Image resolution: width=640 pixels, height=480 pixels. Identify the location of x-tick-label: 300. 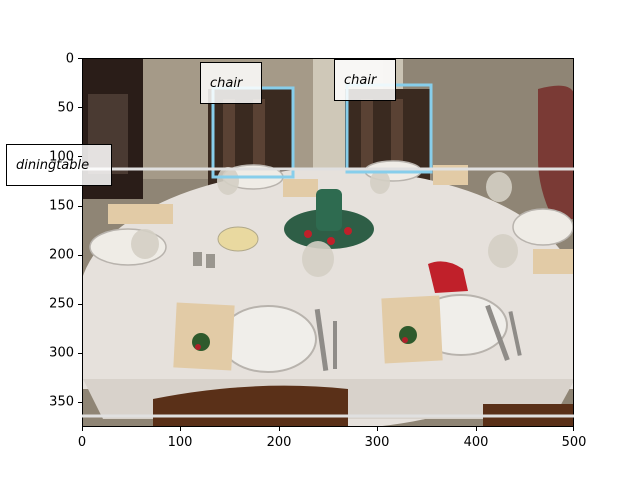
(377, 442).